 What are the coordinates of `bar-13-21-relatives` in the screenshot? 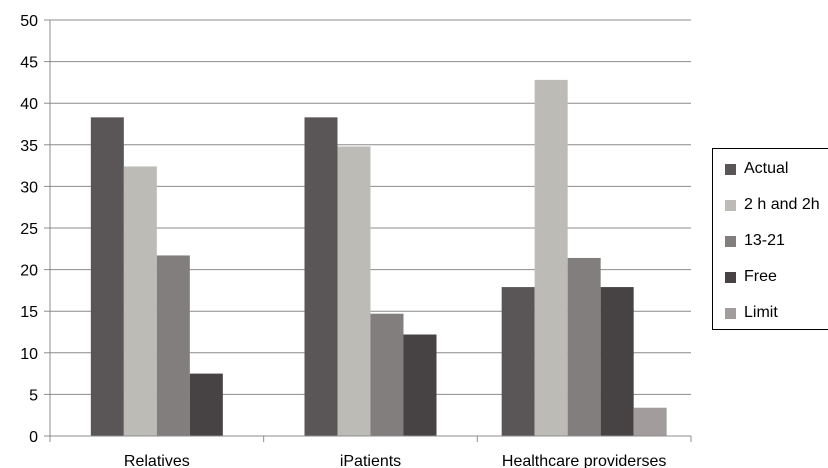 It's located at (173, 345).